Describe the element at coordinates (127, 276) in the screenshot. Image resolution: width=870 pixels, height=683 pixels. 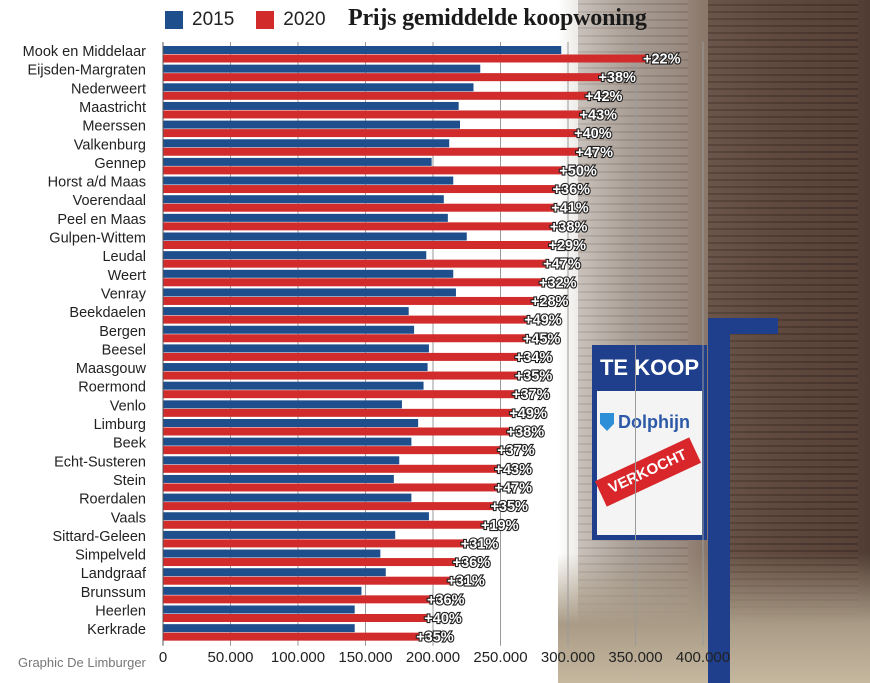
I see `category-label: Weert` at that location.